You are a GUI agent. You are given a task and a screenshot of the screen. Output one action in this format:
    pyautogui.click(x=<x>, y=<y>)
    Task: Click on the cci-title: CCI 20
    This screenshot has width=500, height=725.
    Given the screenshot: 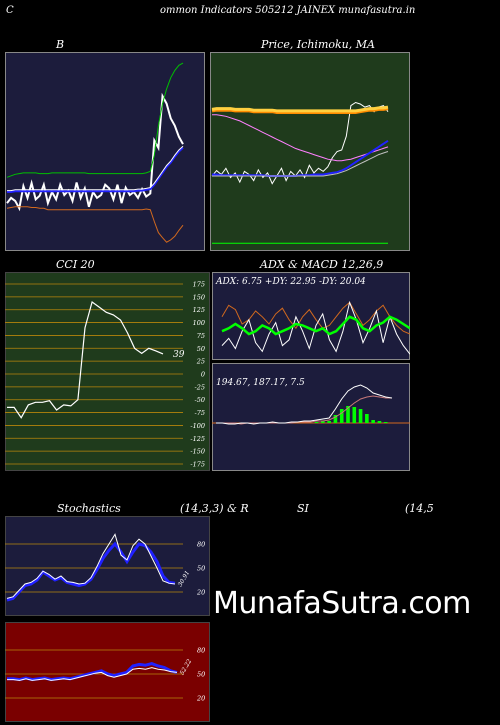 What is the action you would take?
    pyautogui.click(x=75, y=264)
    